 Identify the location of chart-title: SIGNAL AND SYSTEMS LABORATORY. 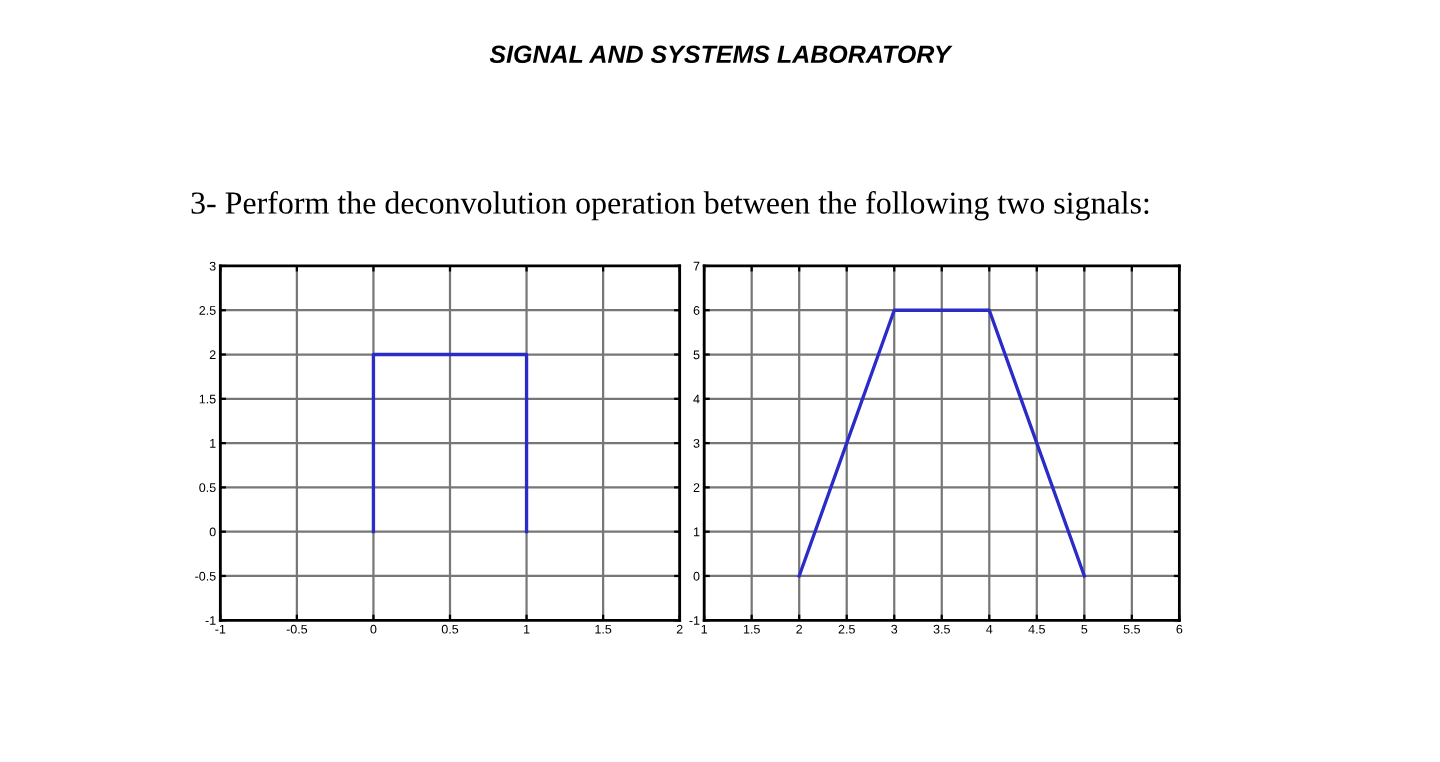
(721, 54).